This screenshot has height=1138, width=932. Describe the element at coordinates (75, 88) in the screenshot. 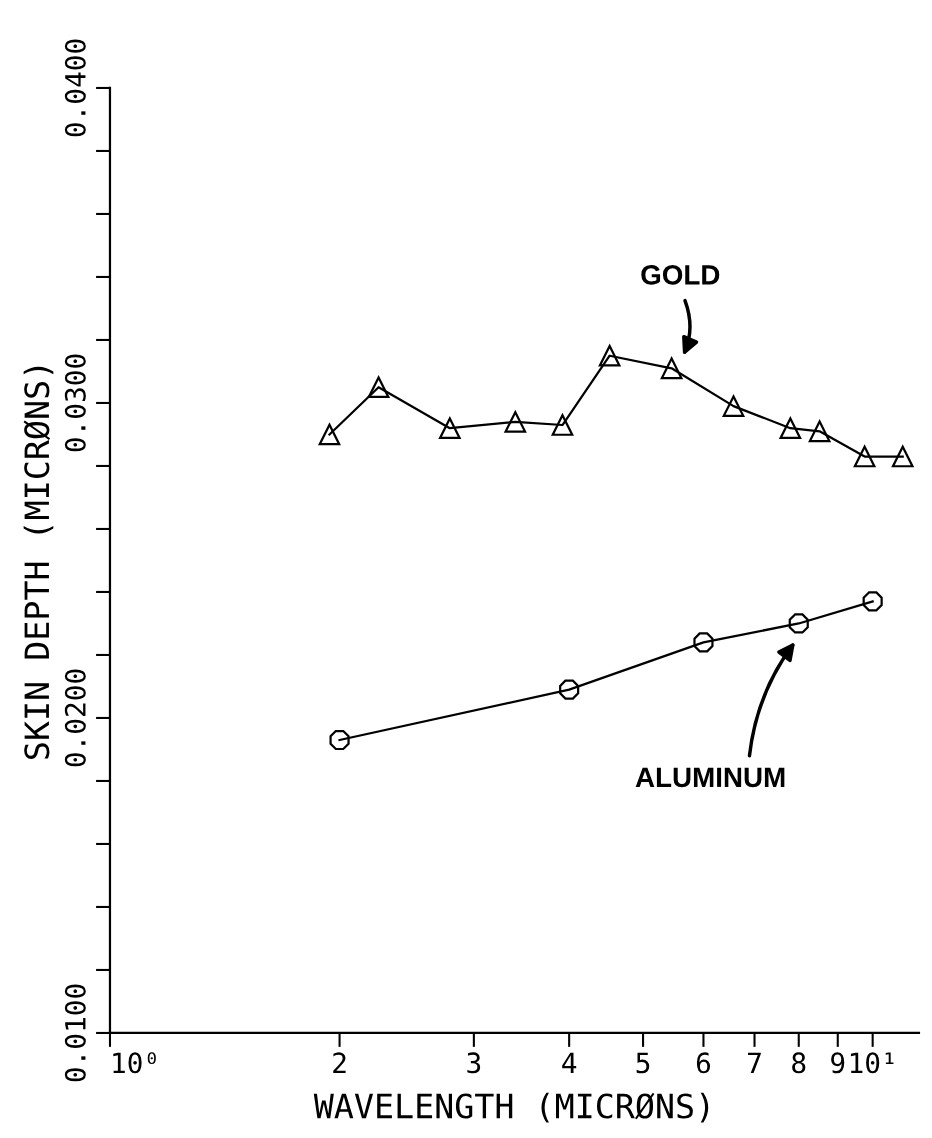

I see `y-tick-label: 0.0400` at that location.